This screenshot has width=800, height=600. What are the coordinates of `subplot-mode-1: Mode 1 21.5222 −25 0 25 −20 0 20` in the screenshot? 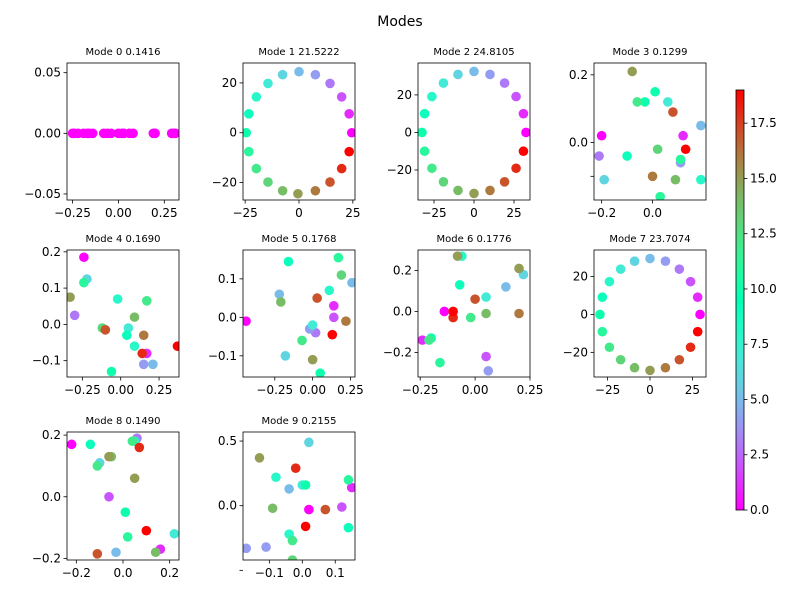 It's located at (286, 133).